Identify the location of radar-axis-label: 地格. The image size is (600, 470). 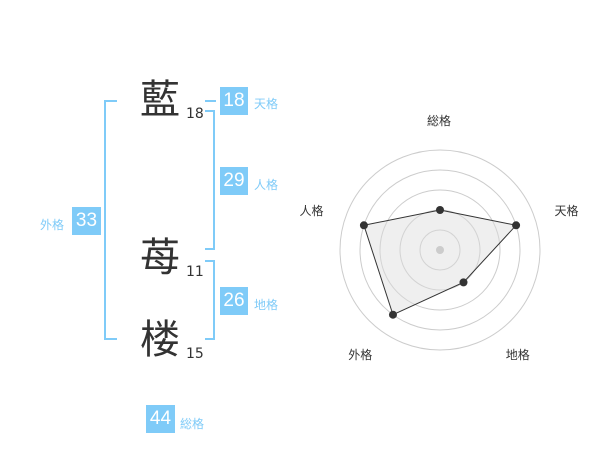
(517, 354).